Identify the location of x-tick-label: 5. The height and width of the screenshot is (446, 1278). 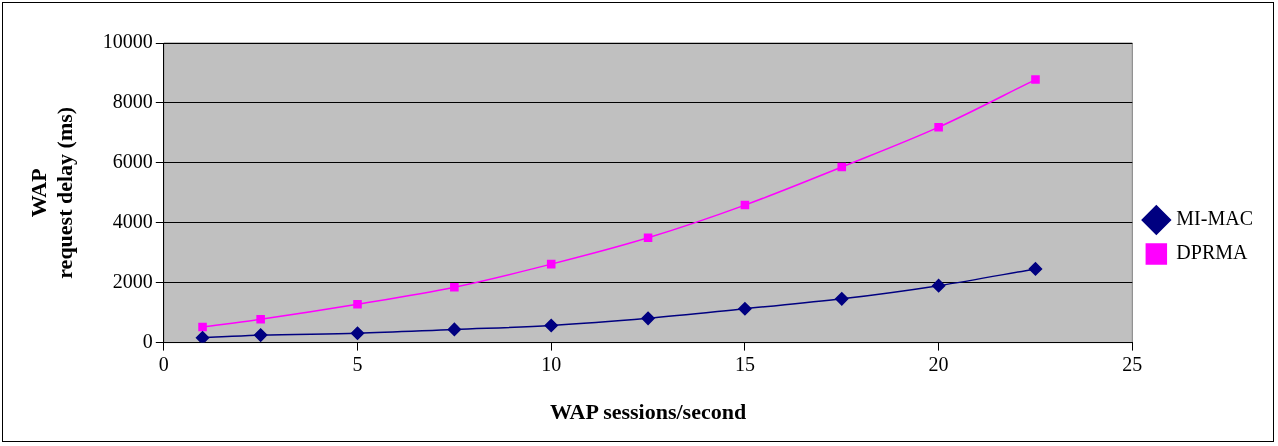
(357, 363).